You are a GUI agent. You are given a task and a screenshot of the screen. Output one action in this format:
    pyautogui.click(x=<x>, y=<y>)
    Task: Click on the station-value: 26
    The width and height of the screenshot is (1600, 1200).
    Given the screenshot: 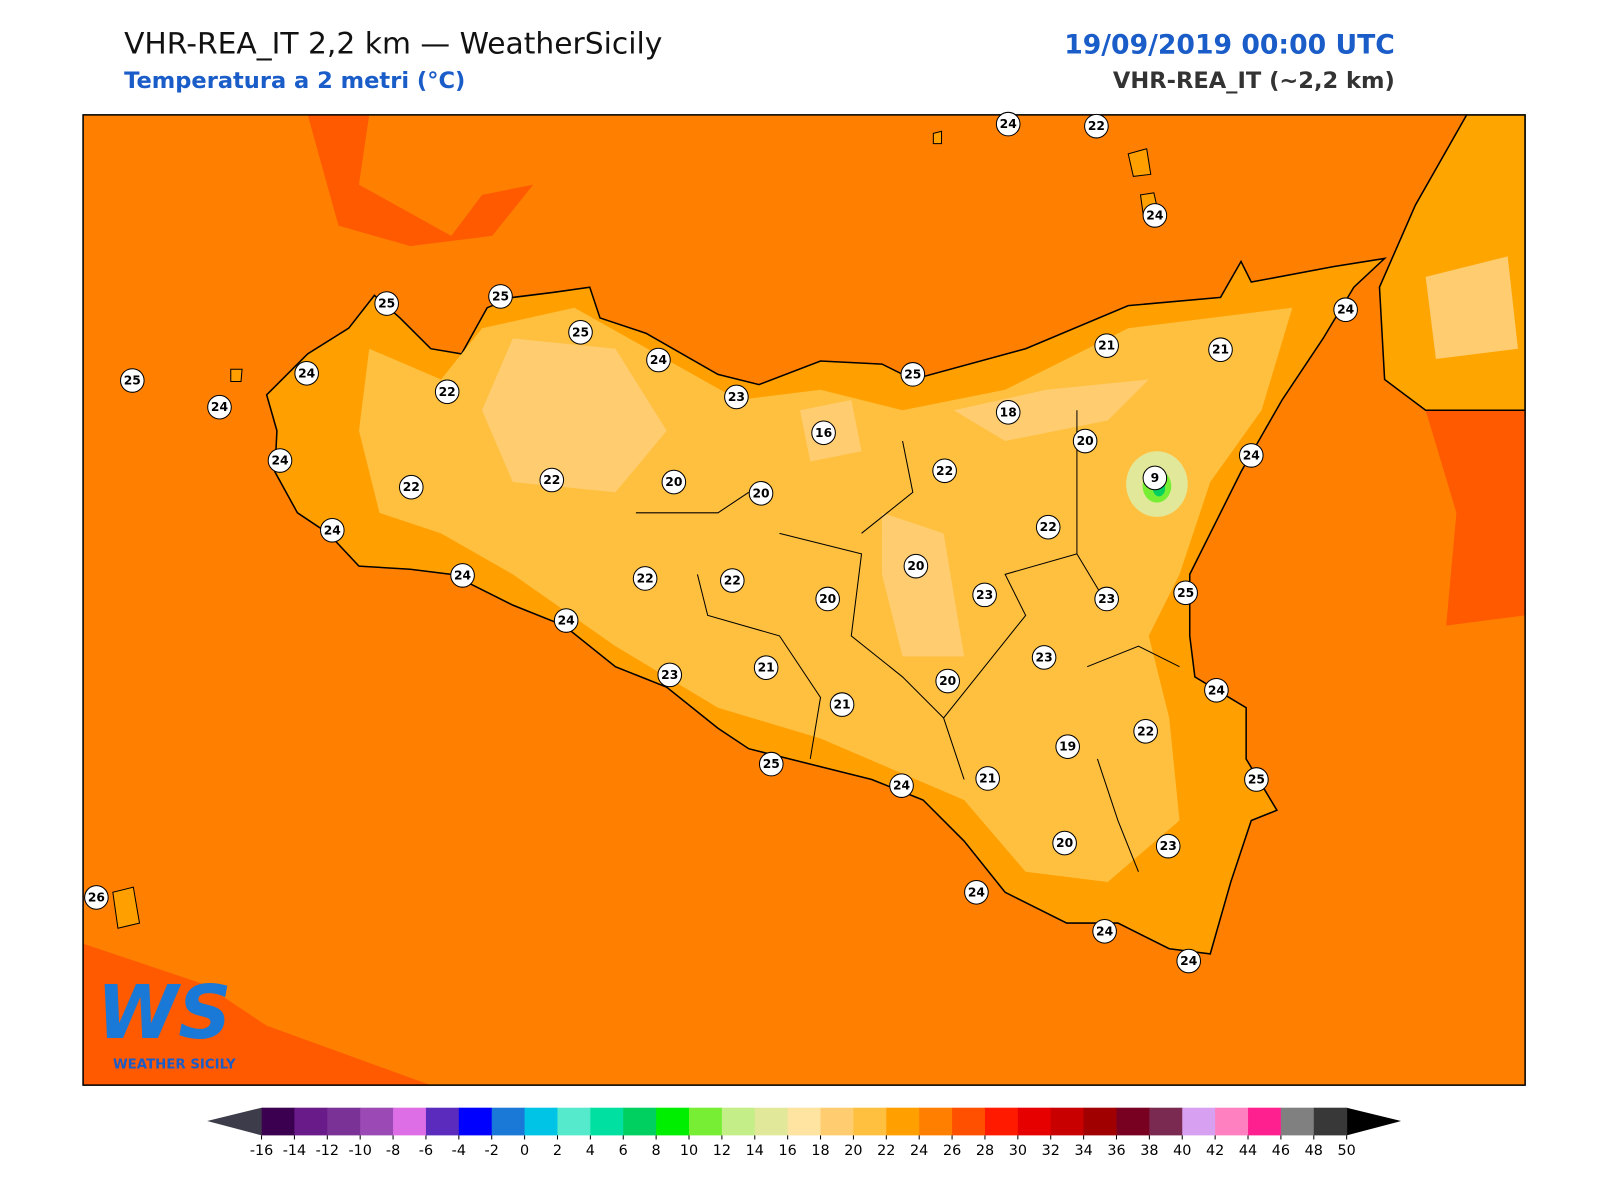 What is the action you would take?
    pyautogui.click(x=96, y=897)
    